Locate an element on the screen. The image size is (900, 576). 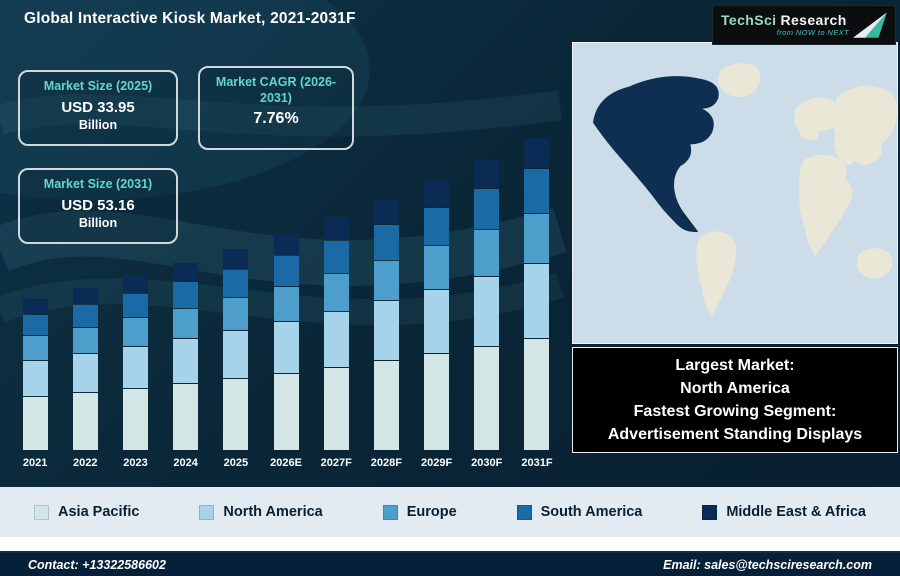
stat-value: 7.76% is located at coordinates (276, 119).